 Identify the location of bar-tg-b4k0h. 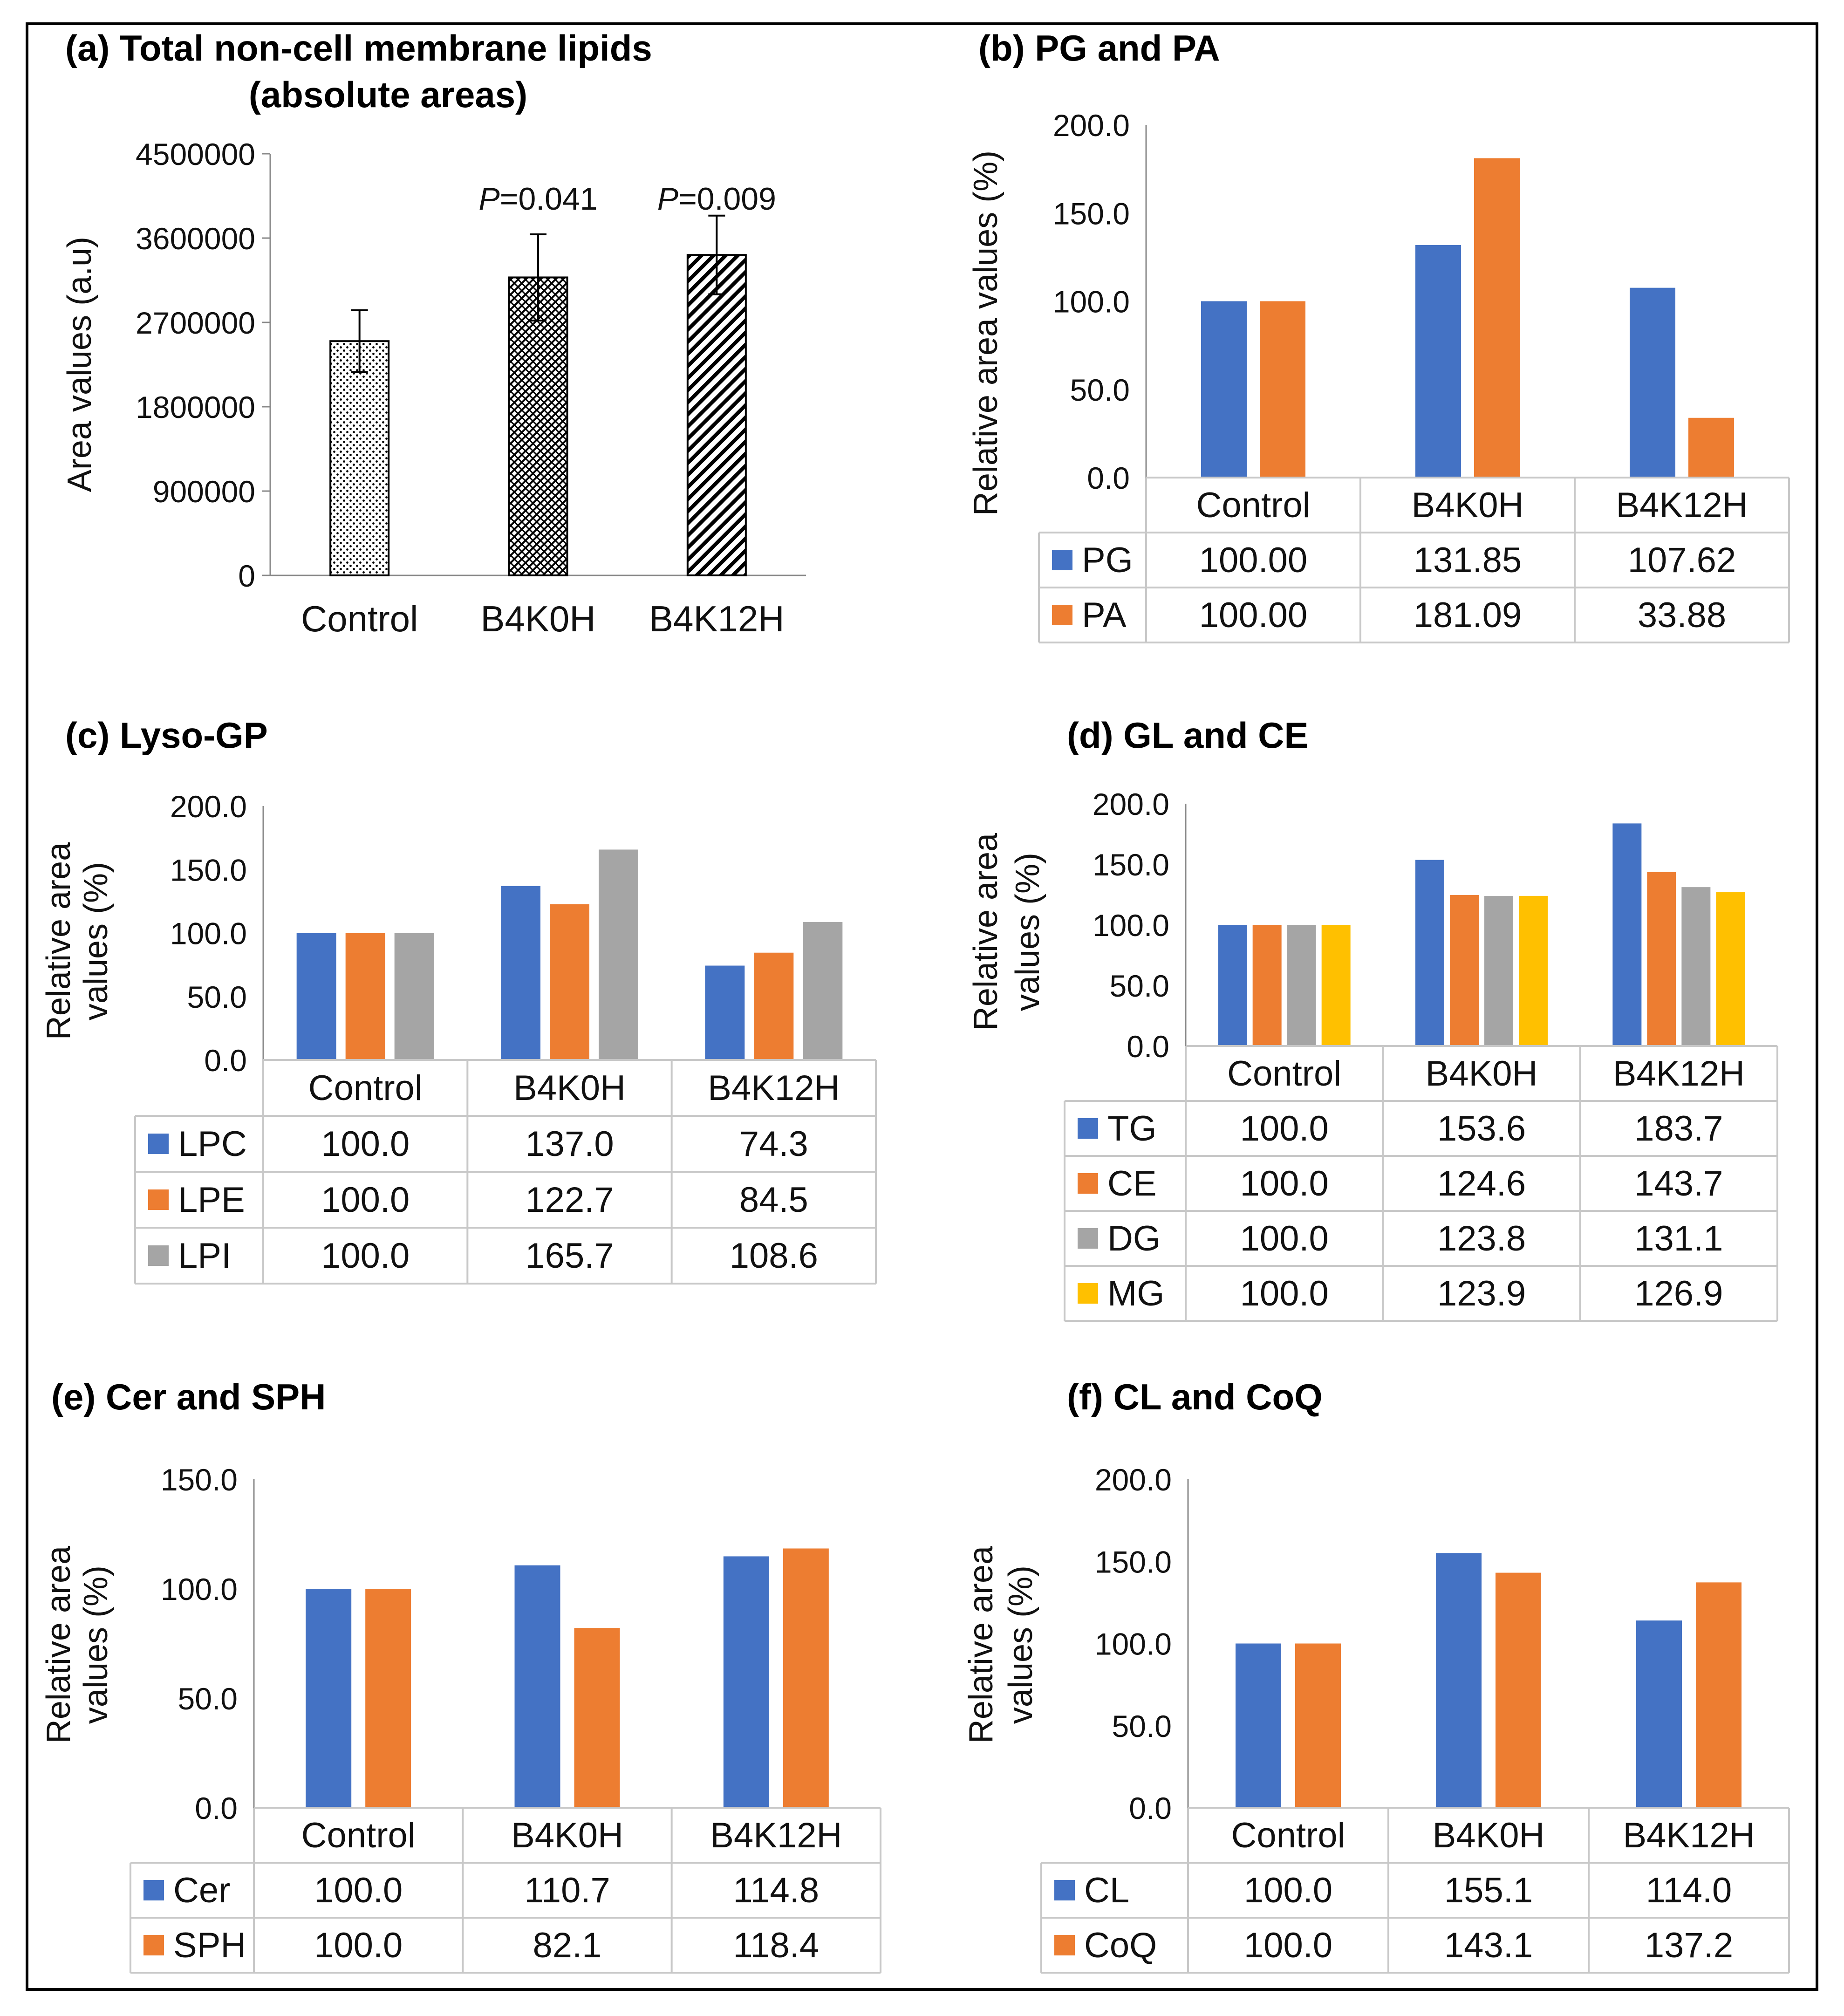
(1429, 953).